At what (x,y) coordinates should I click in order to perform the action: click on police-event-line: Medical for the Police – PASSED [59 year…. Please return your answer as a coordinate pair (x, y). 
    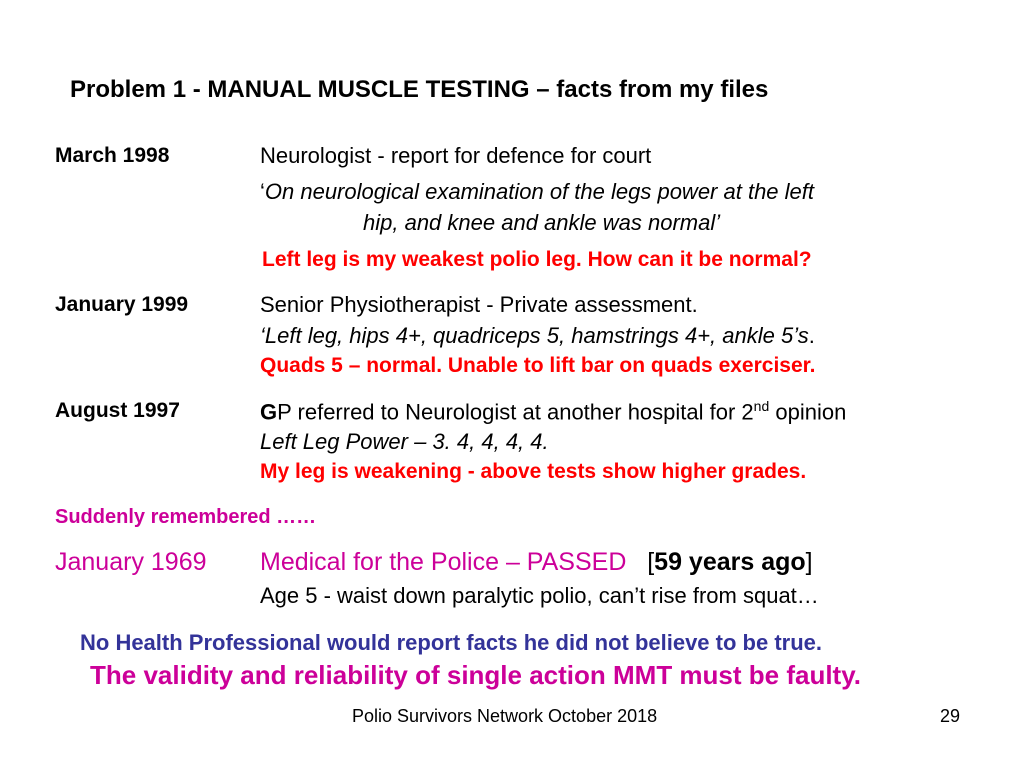
    Looking at the image, I should click on (536, 562).